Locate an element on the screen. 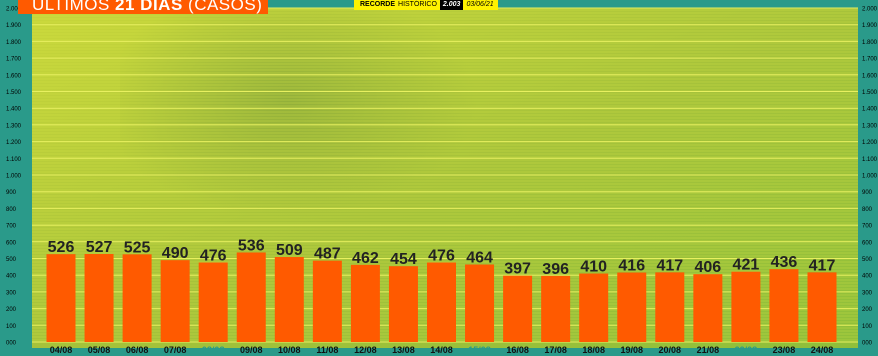 The height and width of the screenshot is (356, 878). data-label: 410 is located at coordinates (593, 267).